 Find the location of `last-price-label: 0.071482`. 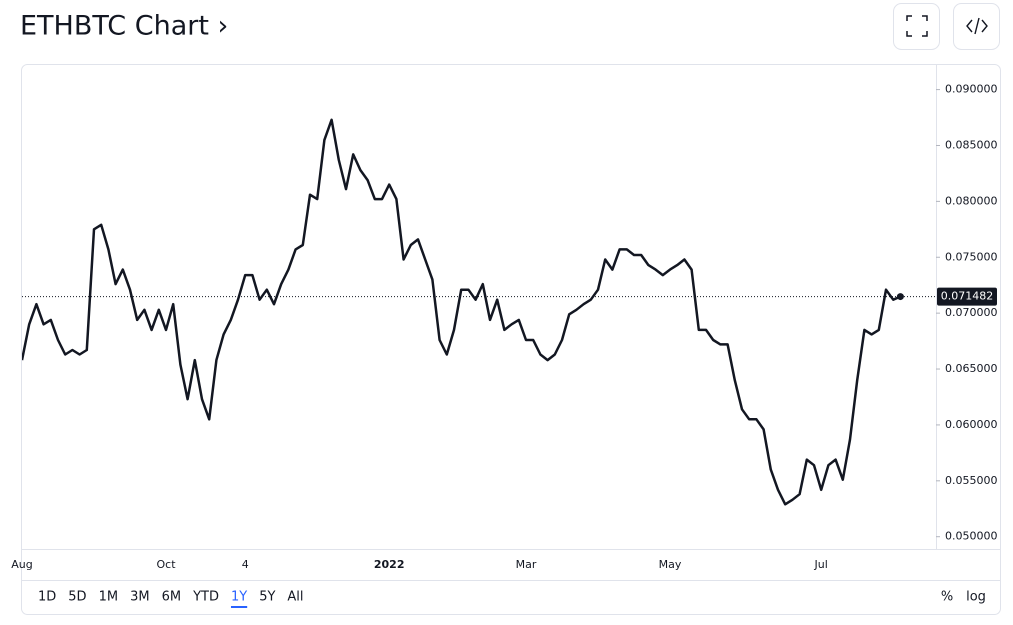

last-price-label: 0.071482 is located at coordinates (967, 296).